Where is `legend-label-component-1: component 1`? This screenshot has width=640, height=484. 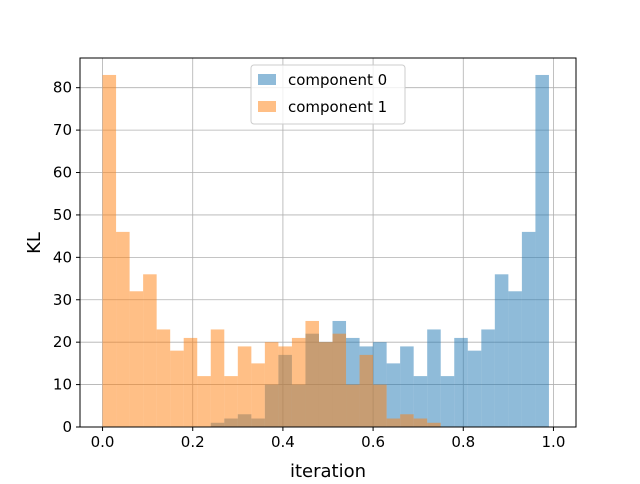
legend-label-component-1: component 1 is located at coordinates (337, 107).